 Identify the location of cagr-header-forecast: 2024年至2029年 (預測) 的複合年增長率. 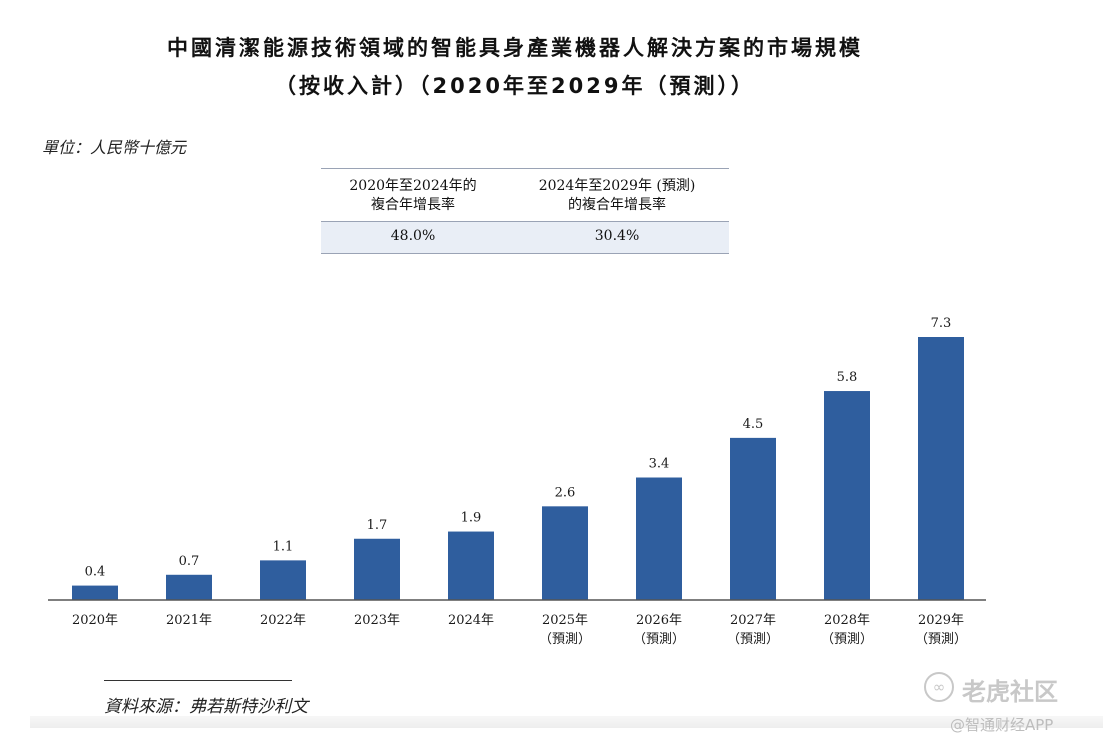
(617, 195).